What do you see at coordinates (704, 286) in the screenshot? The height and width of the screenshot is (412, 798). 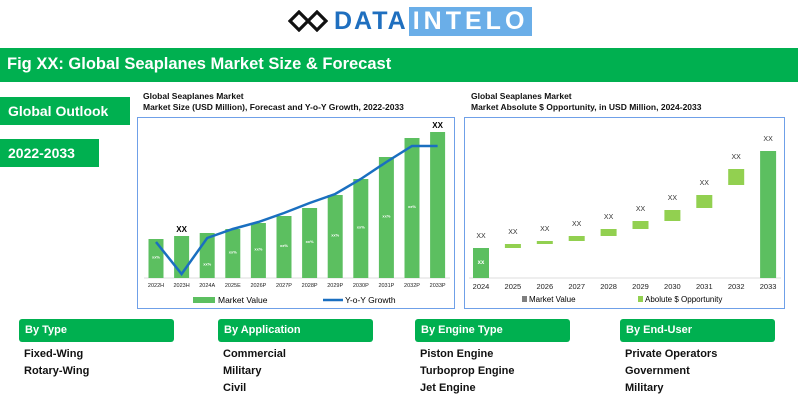 I see `x-tick-label: 2031` at bounding box center [704, 286].